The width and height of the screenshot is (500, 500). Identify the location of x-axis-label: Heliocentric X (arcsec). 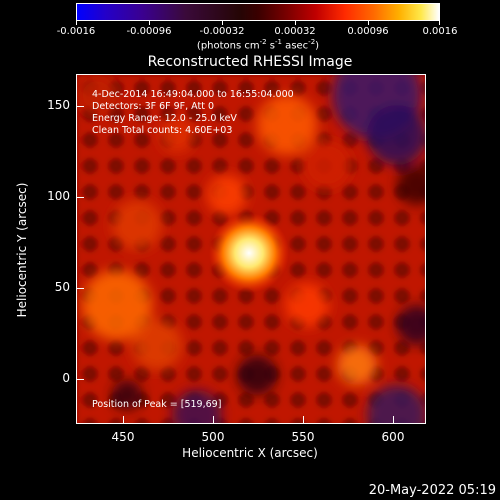
(250, 453).